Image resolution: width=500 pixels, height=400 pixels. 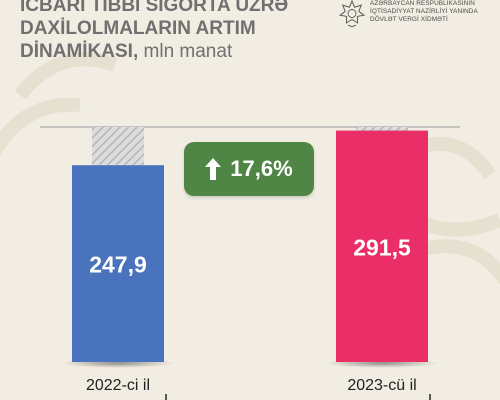 I want to click on bar-value-label: 291,5, so click(x=382, y=247).